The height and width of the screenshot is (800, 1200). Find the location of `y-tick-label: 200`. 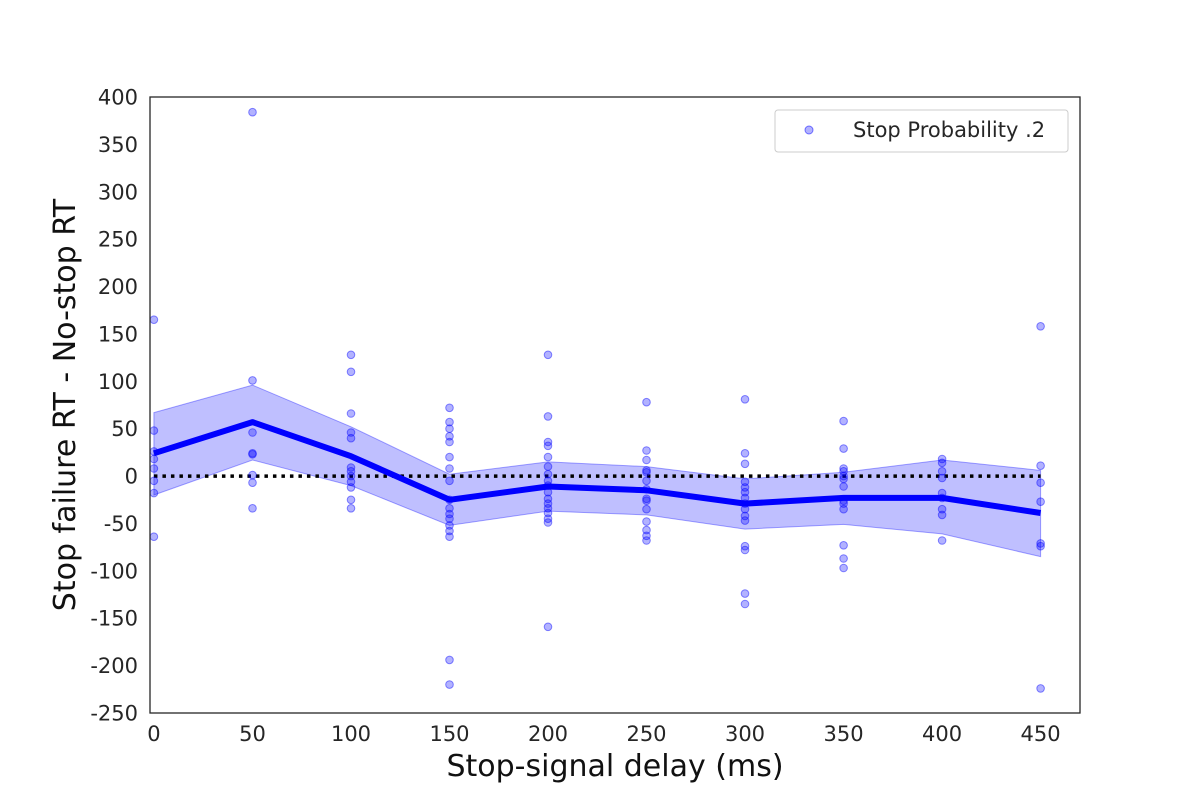

y-tick-label: 200 is located at coordinates (118, 287).